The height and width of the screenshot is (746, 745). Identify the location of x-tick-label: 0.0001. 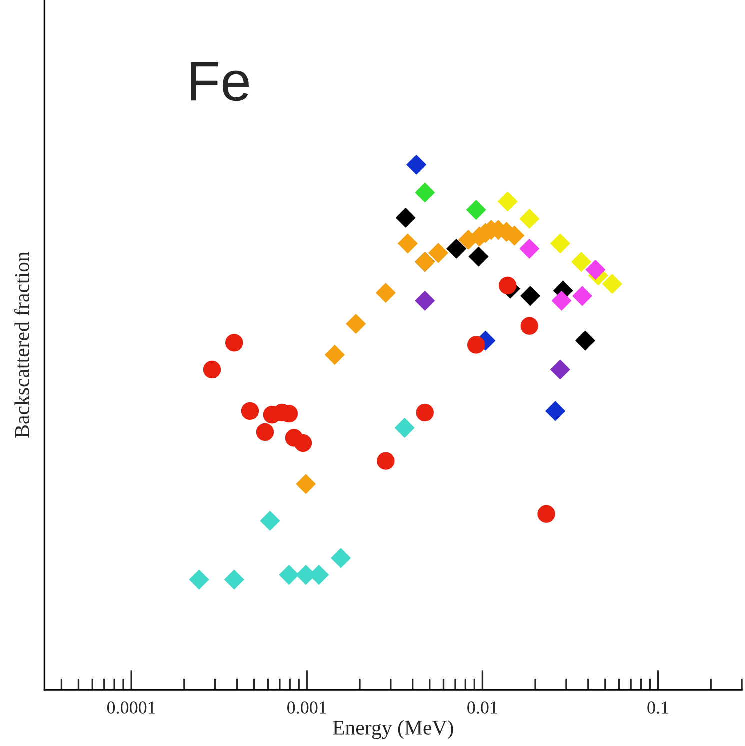
(131, 708).